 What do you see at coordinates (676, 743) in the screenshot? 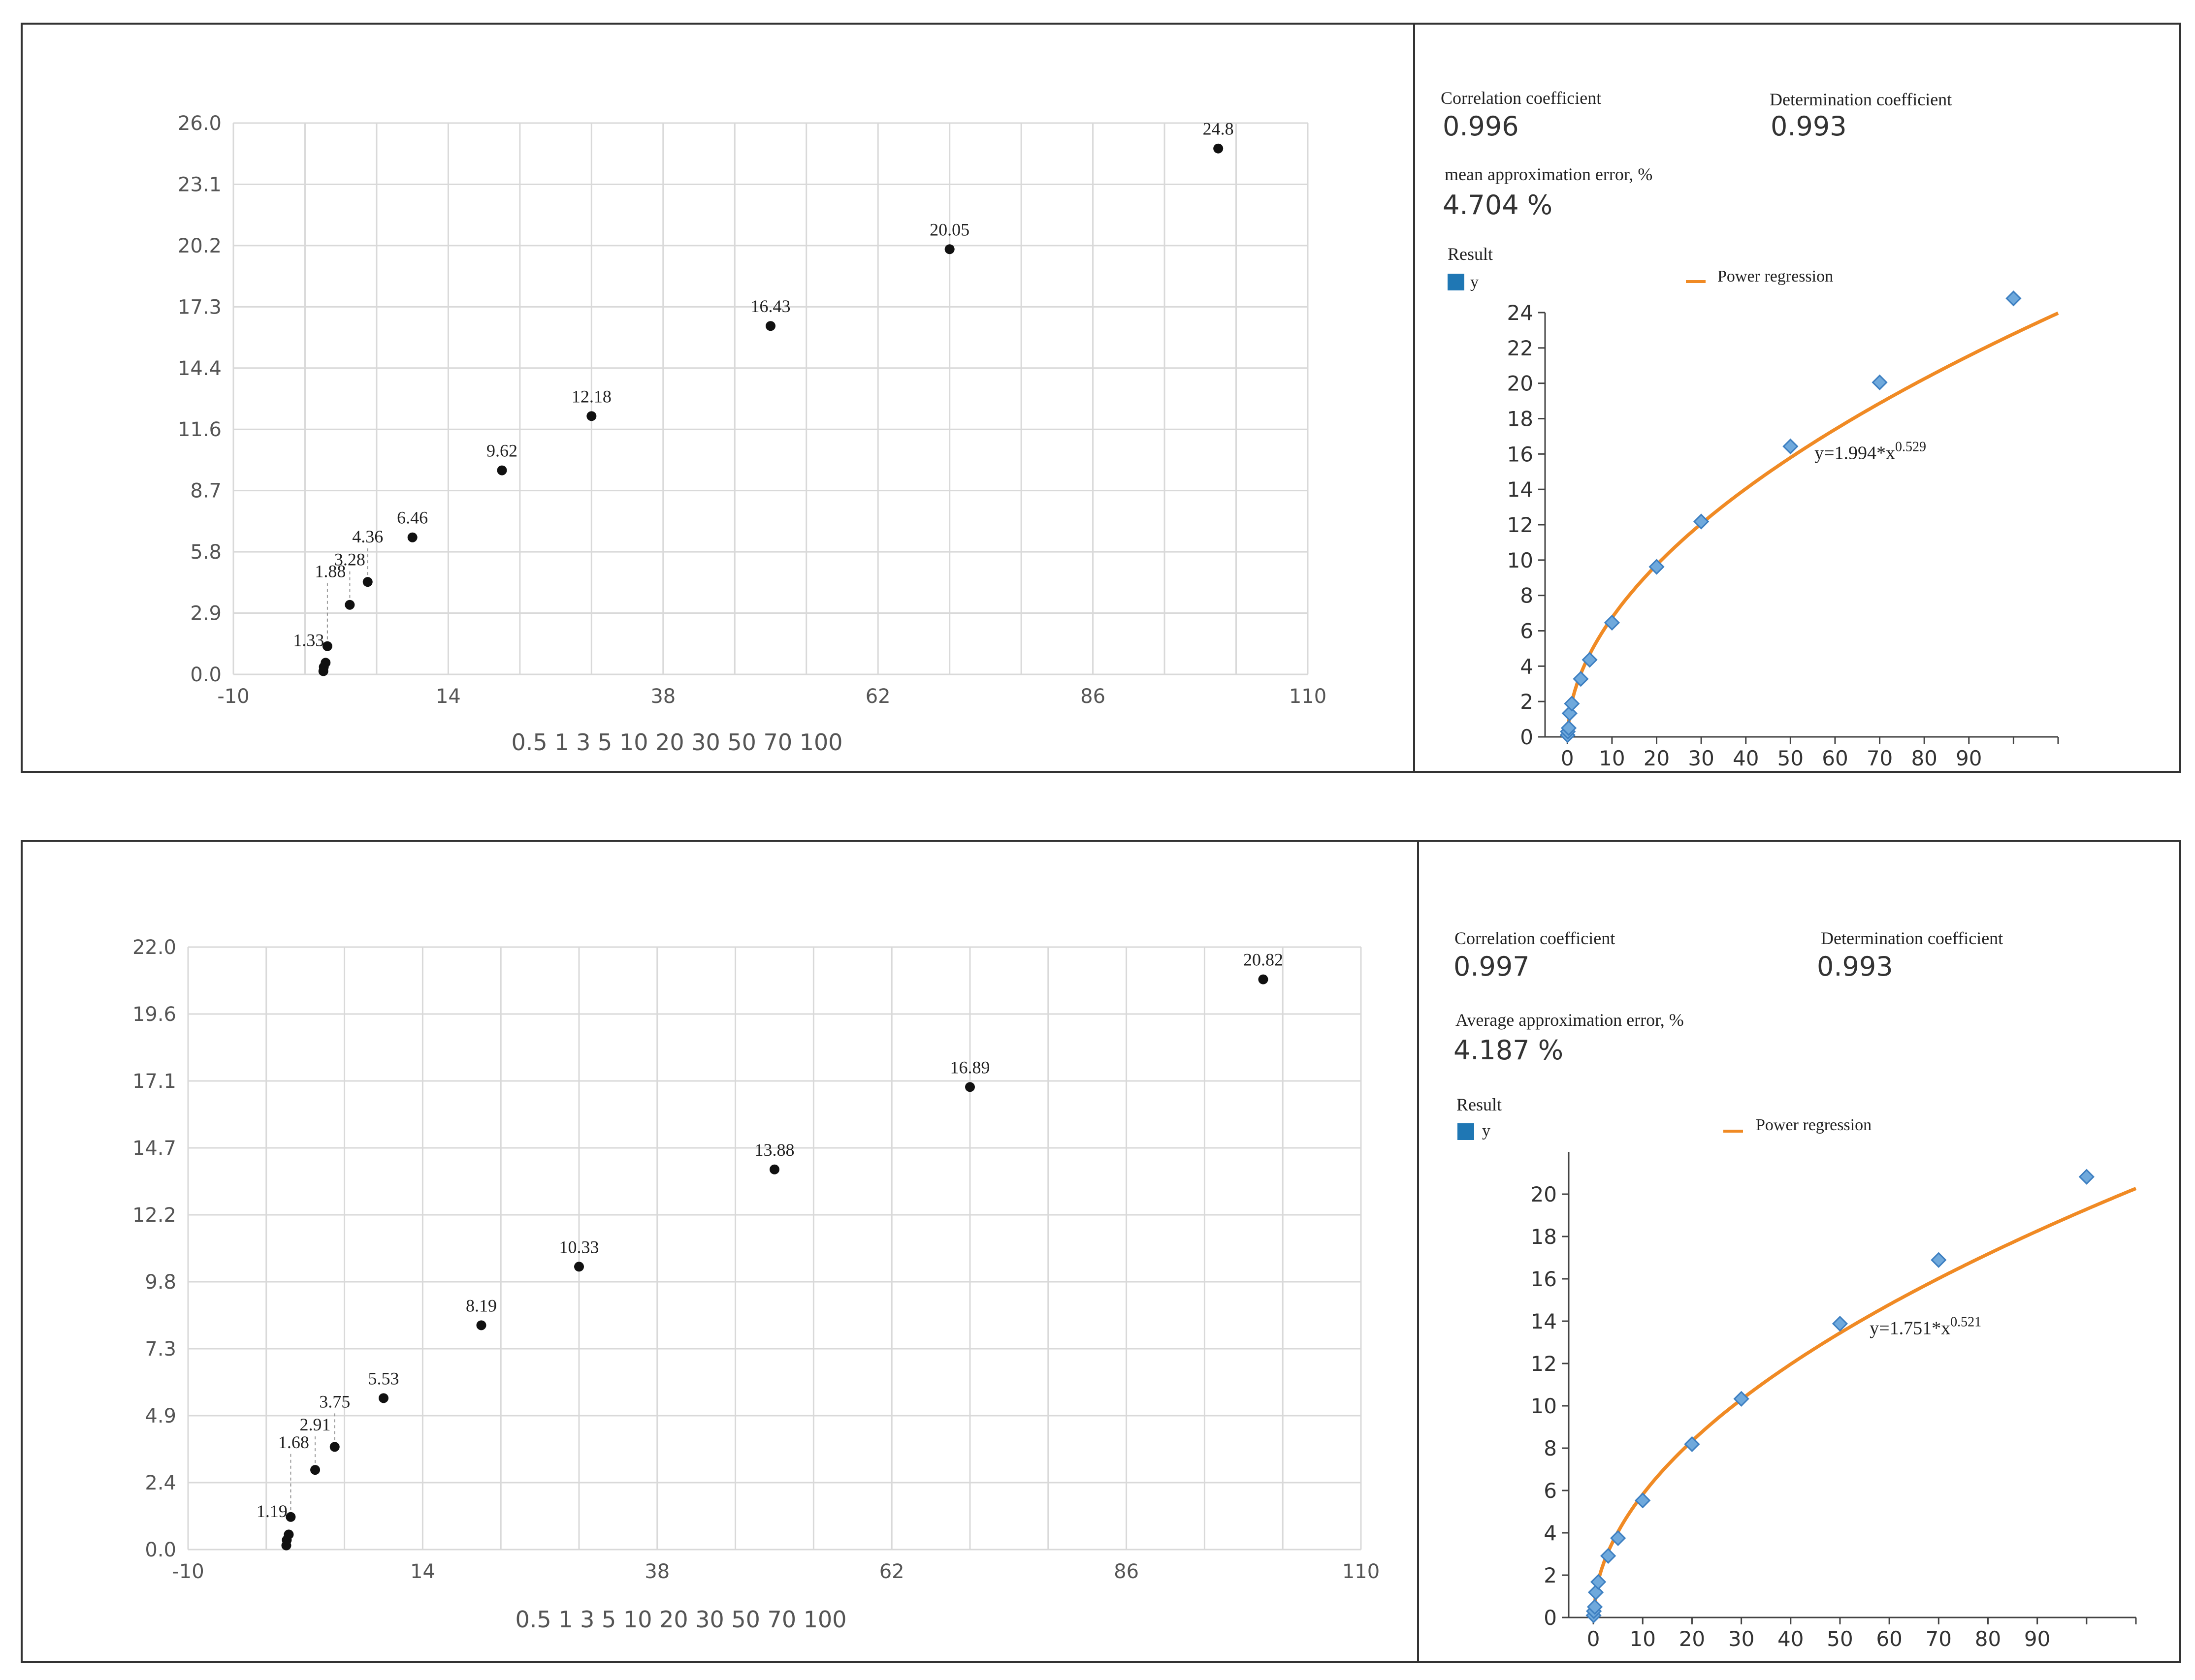
I see `x-category-label: 0.5 1 3 5 10 20 30 50 70 100` at bounding box center [676, 743].